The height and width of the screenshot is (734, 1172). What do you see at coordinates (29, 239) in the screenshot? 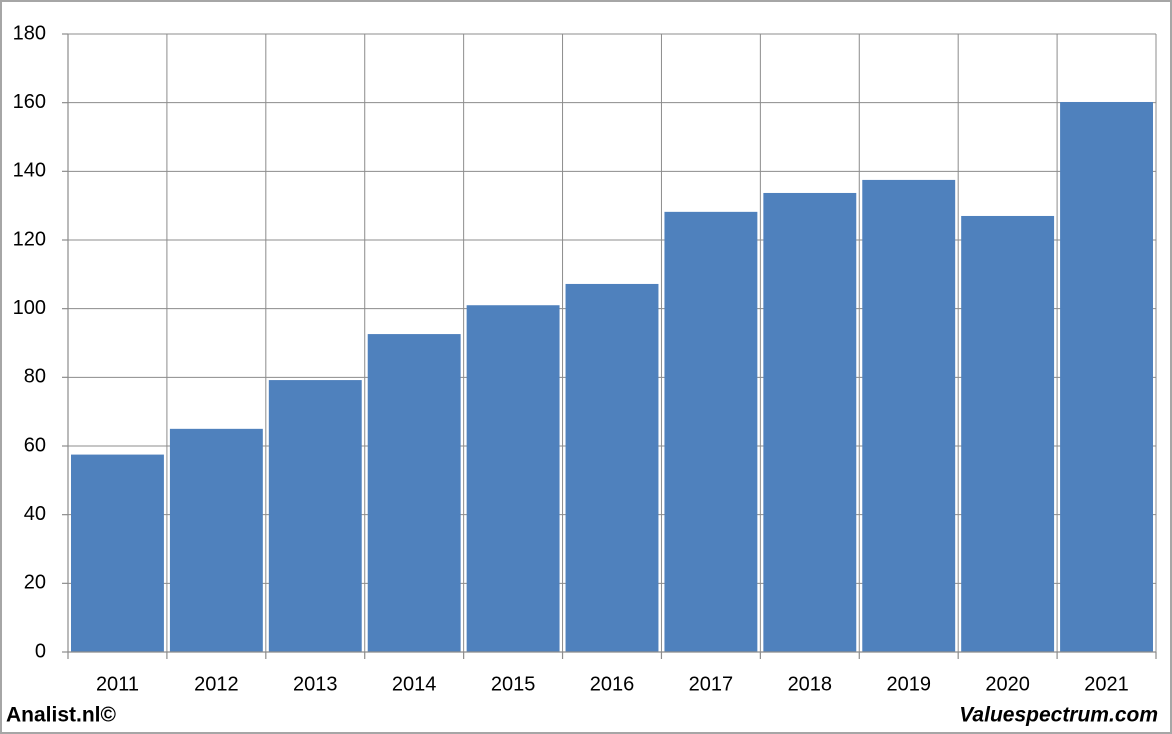
I see `y-tick-label: 120` at bounding box center [29, 239].